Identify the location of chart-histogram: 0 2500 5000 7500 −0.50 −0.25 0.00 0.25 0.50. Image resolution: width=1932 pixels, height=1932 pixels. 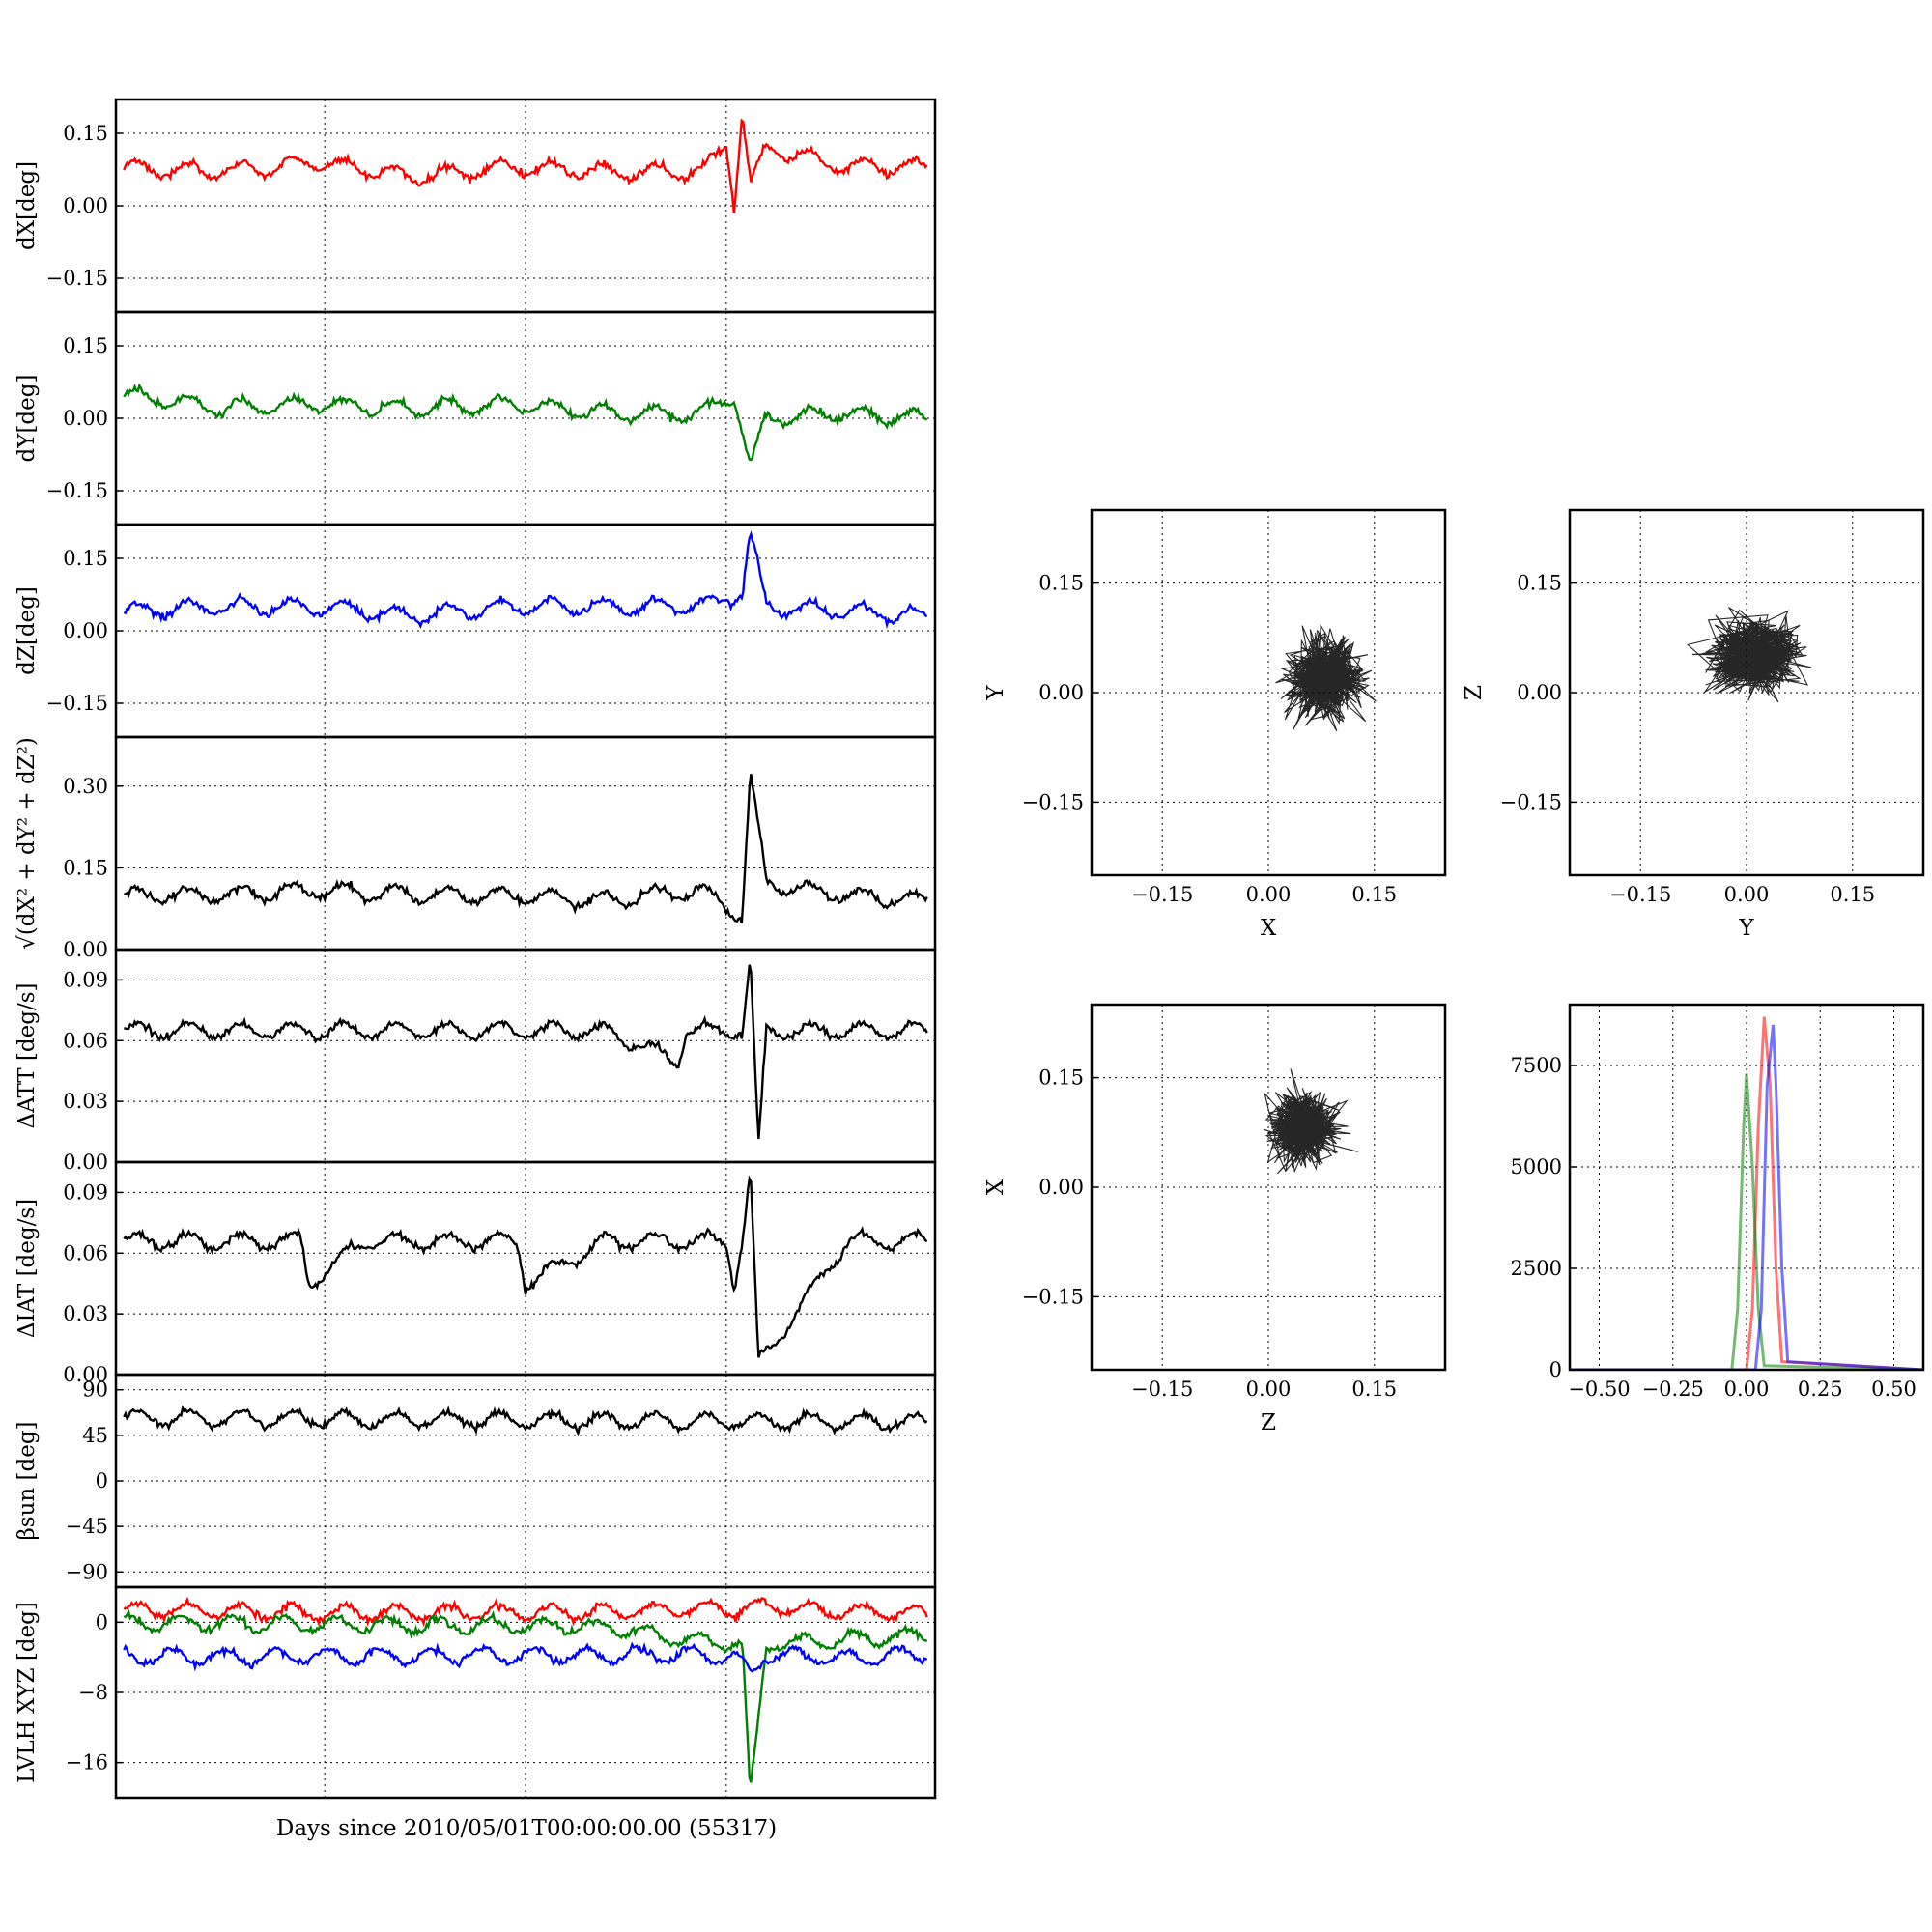
(1718, 1202).